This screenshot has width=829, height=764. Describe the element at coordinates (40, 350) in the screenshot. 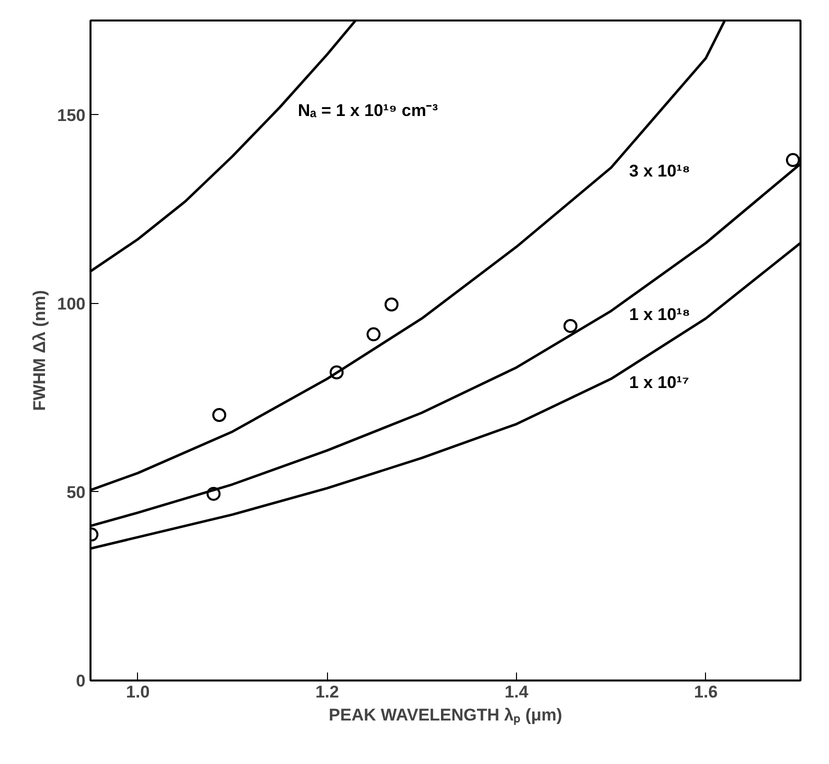

I see `y-axis-title: FWHM Δλ (nm)` at that location.